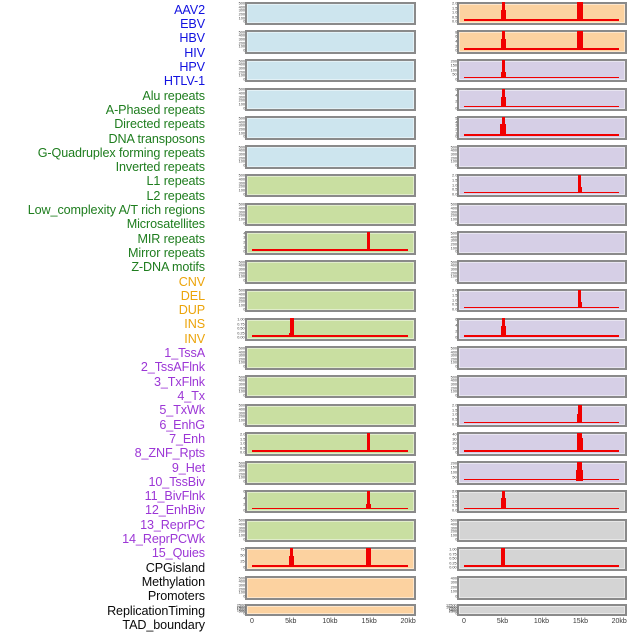 The width and height of the screenshot is (630, 632). What do you see at coordinates (455, 130) in the screenshot?
I see `y-tick-label: 2` at bounding box center [455, 130].